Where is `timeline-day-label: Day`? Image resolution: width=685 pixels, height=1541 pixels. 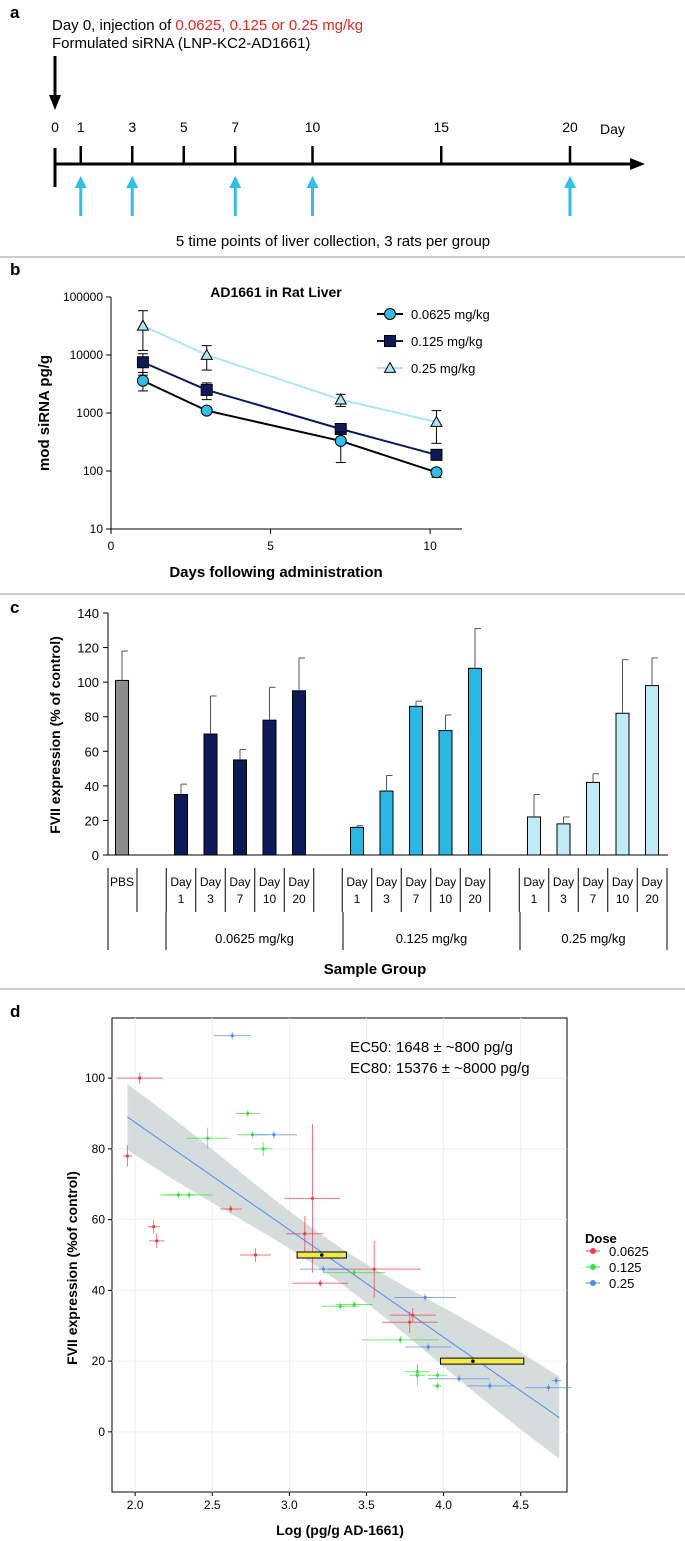
timeline-day-label: Day is located at coordinates (612, 129).